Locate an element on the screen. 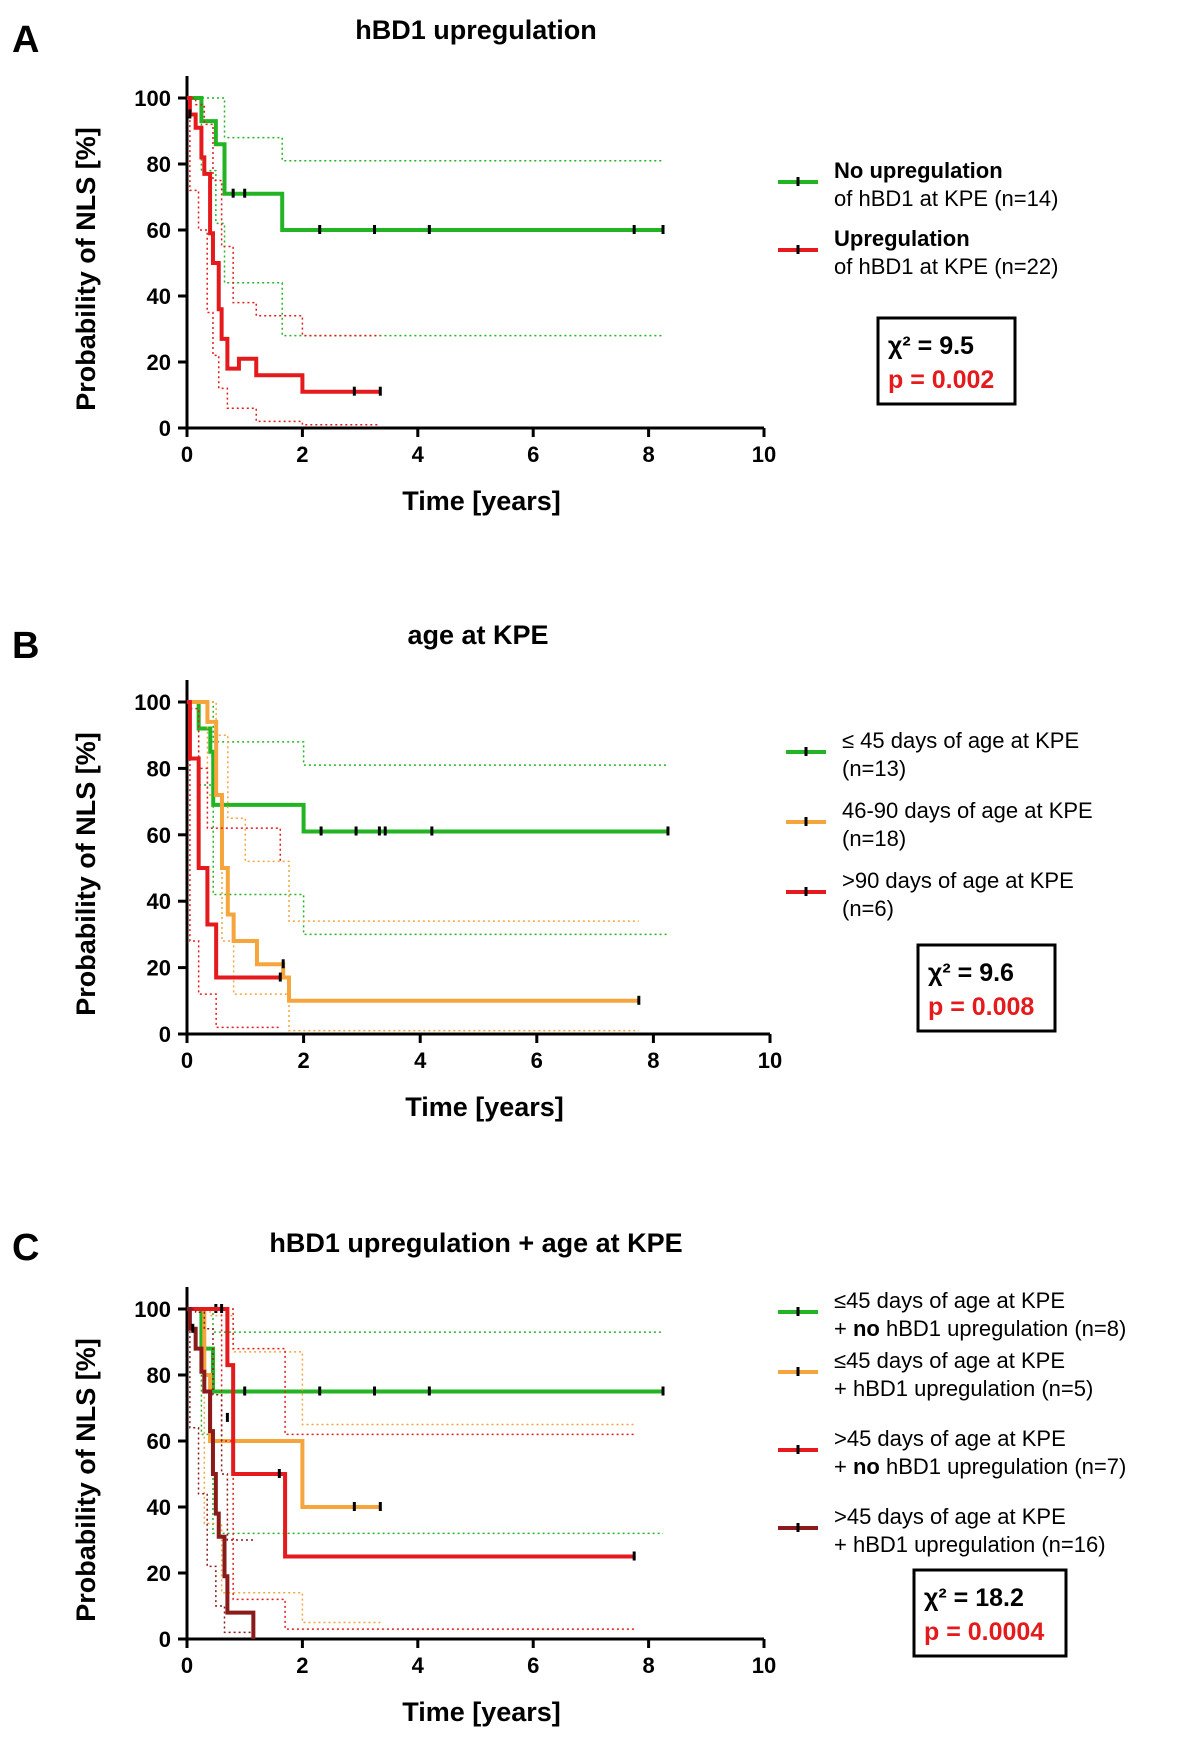 This screenshot has height=1756, width=1184. legend-label-line1: Upregulation is located at coordinates (902, 238).